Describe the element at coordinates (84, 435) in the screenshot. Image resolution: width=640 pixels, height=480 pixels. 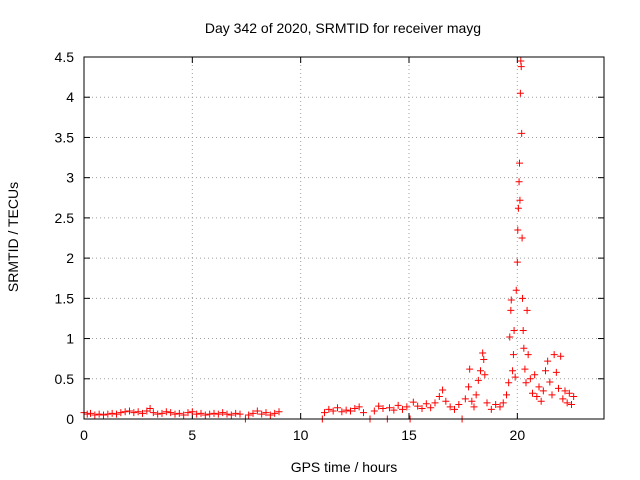
I see `x-tick-label: 0` at that location.